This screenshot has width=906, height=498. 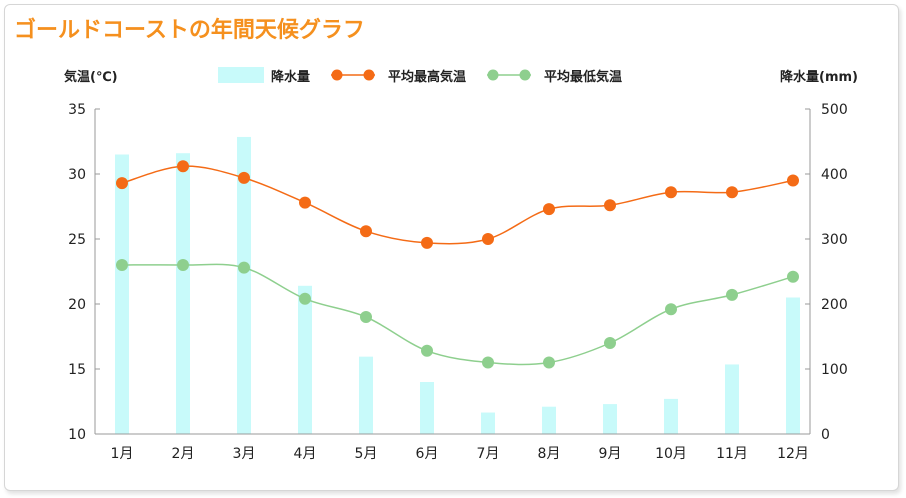 What do you see at coordinates (834, 305) in the screenshot?
I see `right-tick-label: 200` at bounding box center [834, 305].